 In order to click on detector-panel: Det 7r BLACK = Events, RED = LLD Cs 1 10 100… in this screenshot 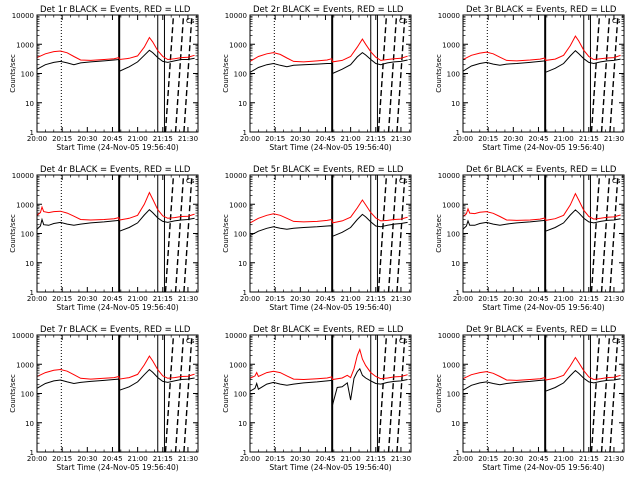, I will do `click(104, 398)`.